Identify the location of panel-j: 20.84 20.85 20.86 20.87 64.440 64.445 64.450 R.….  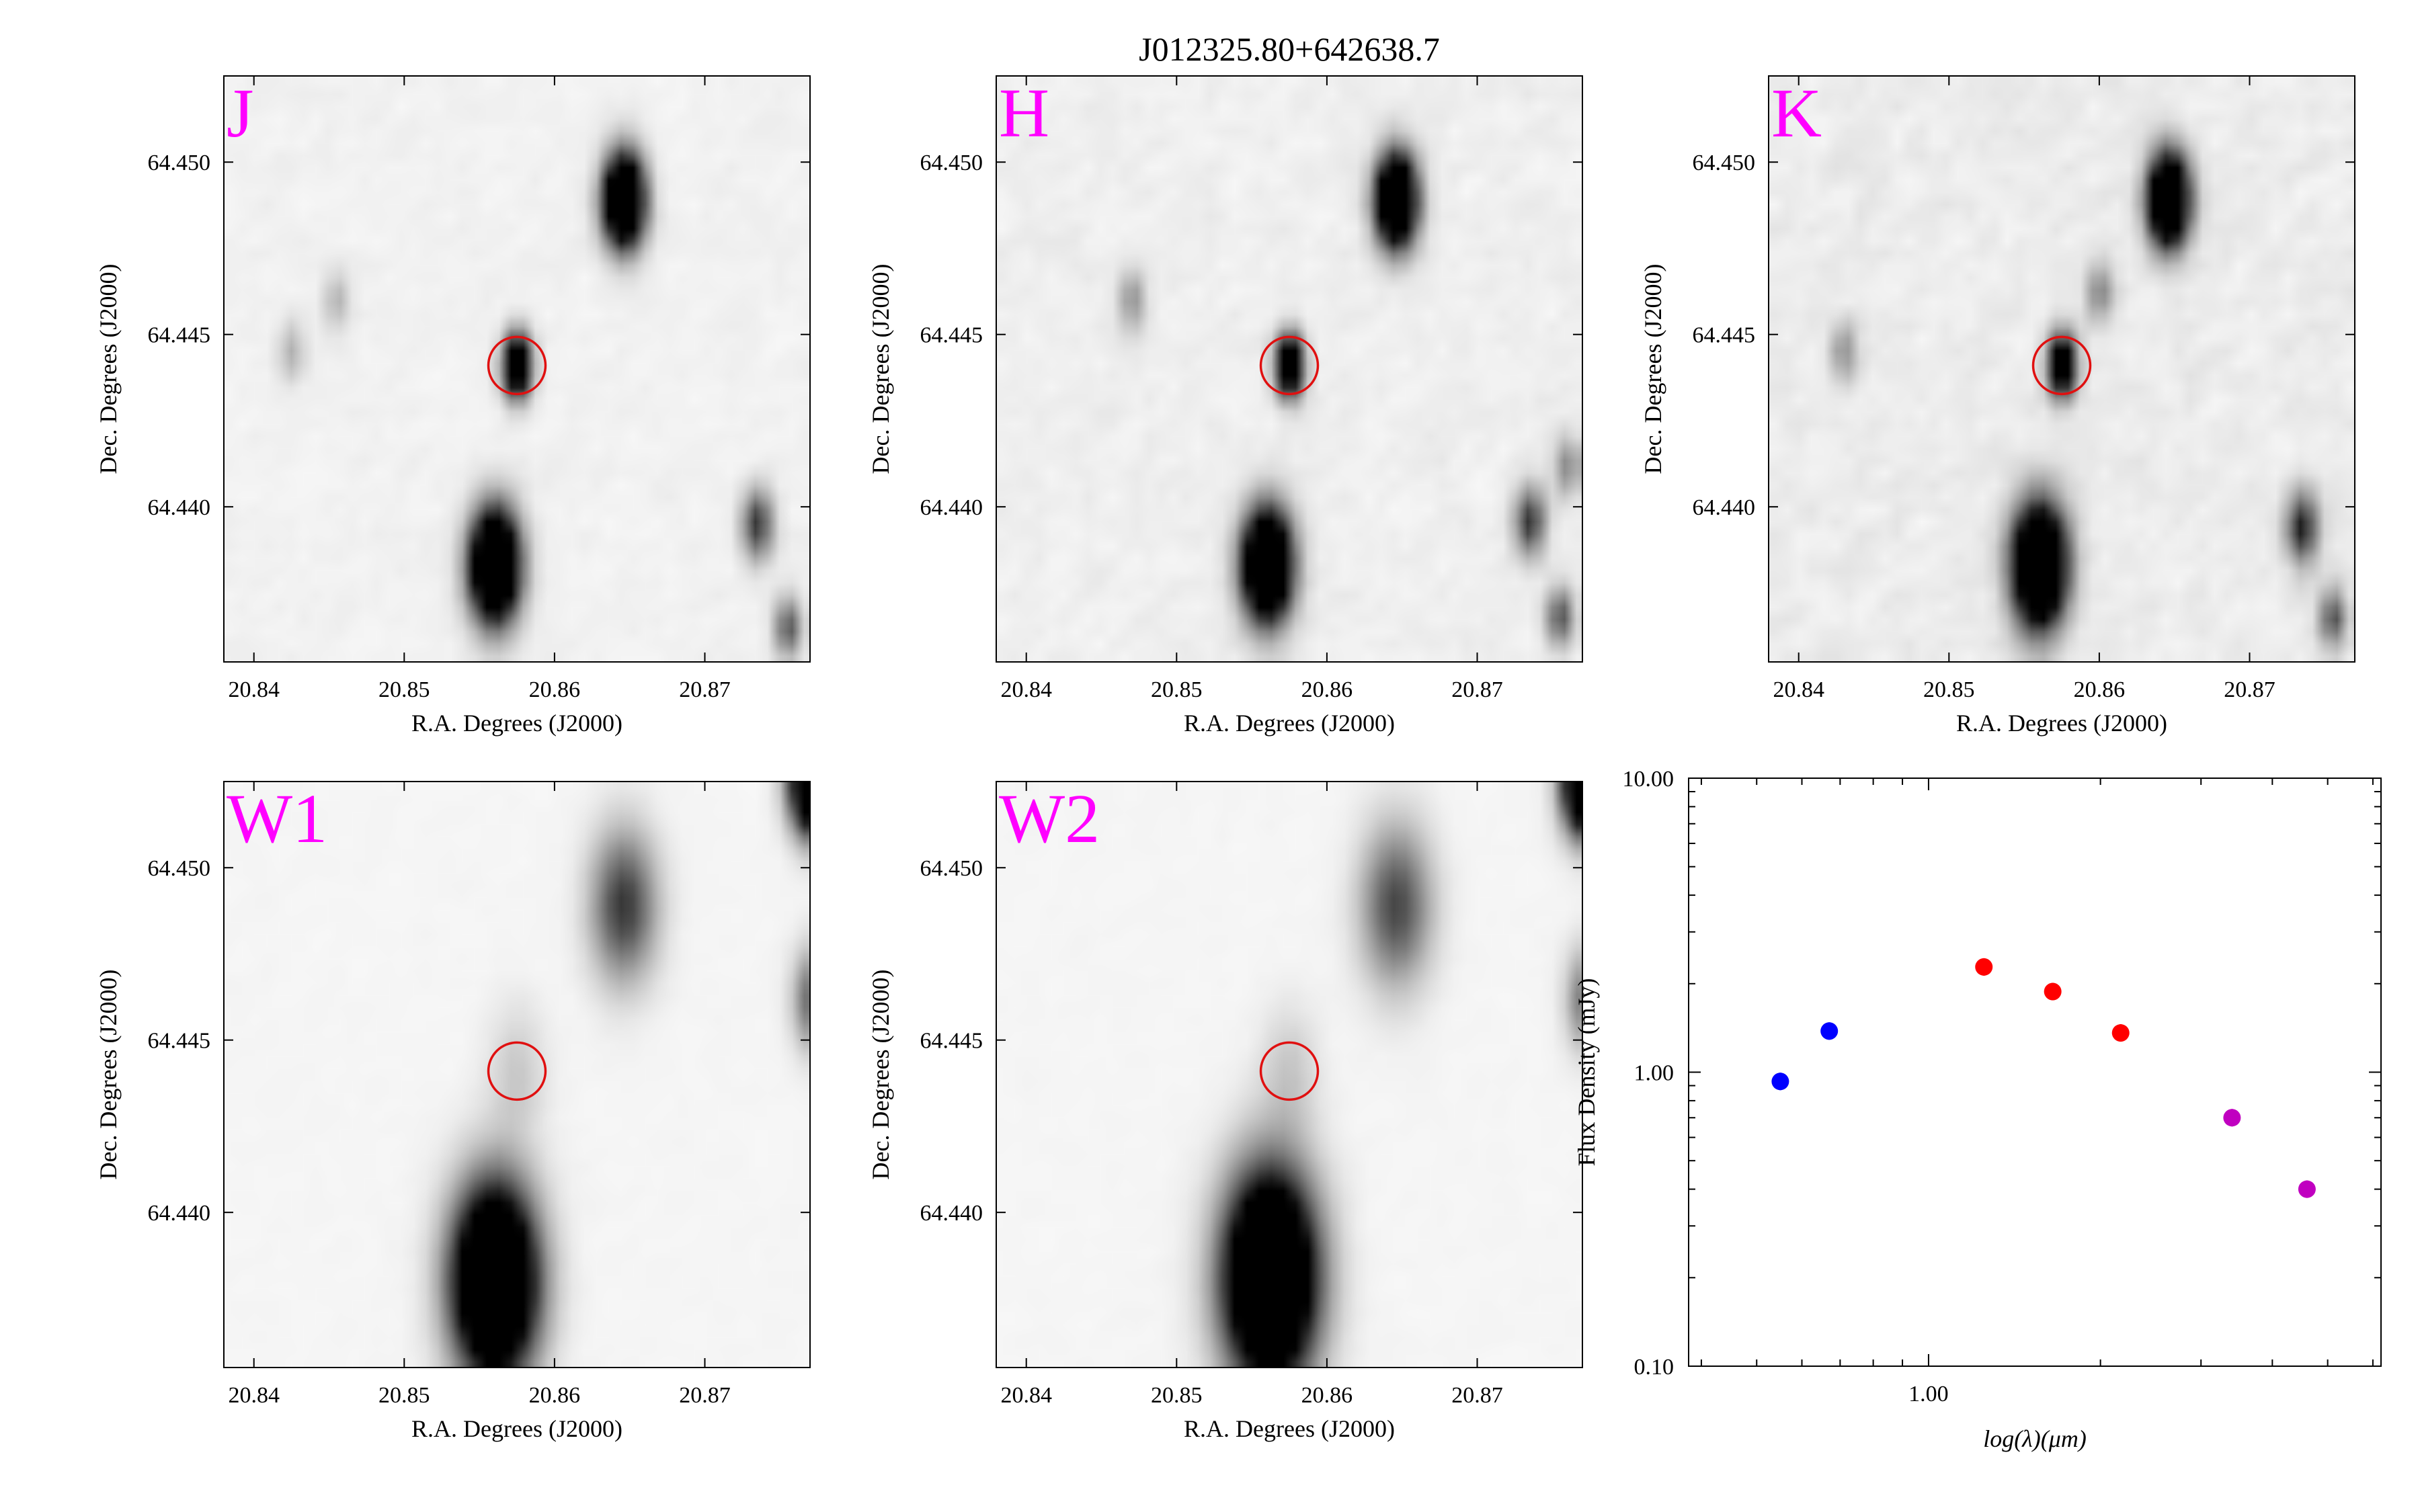
(453, 406).